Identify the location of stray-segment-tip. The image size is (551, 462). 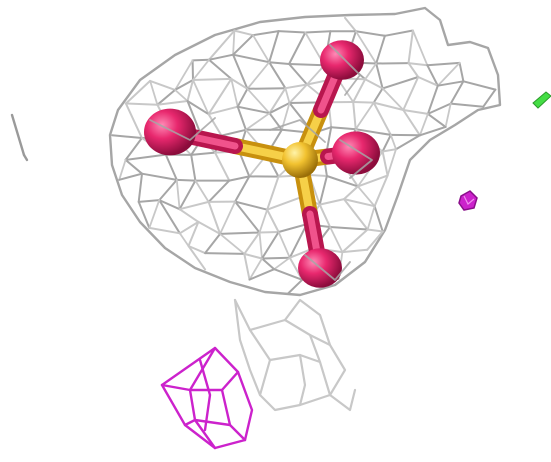
(25, 157).